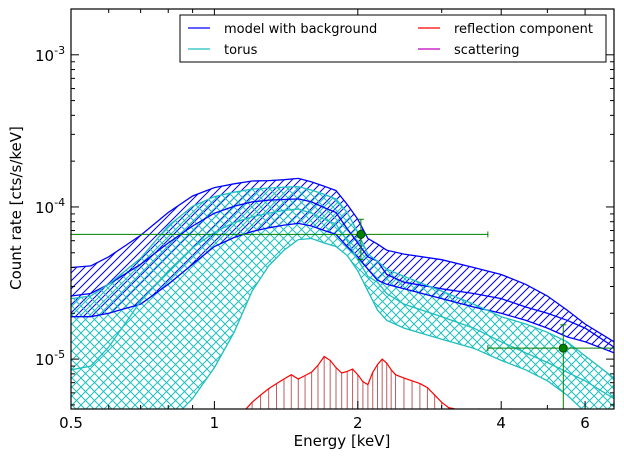 The width and height of the screenshot is (624, 459). Describe the element at coordinates (523, 29) in the screenshot. I see `legend-label: reflection component` at that location.